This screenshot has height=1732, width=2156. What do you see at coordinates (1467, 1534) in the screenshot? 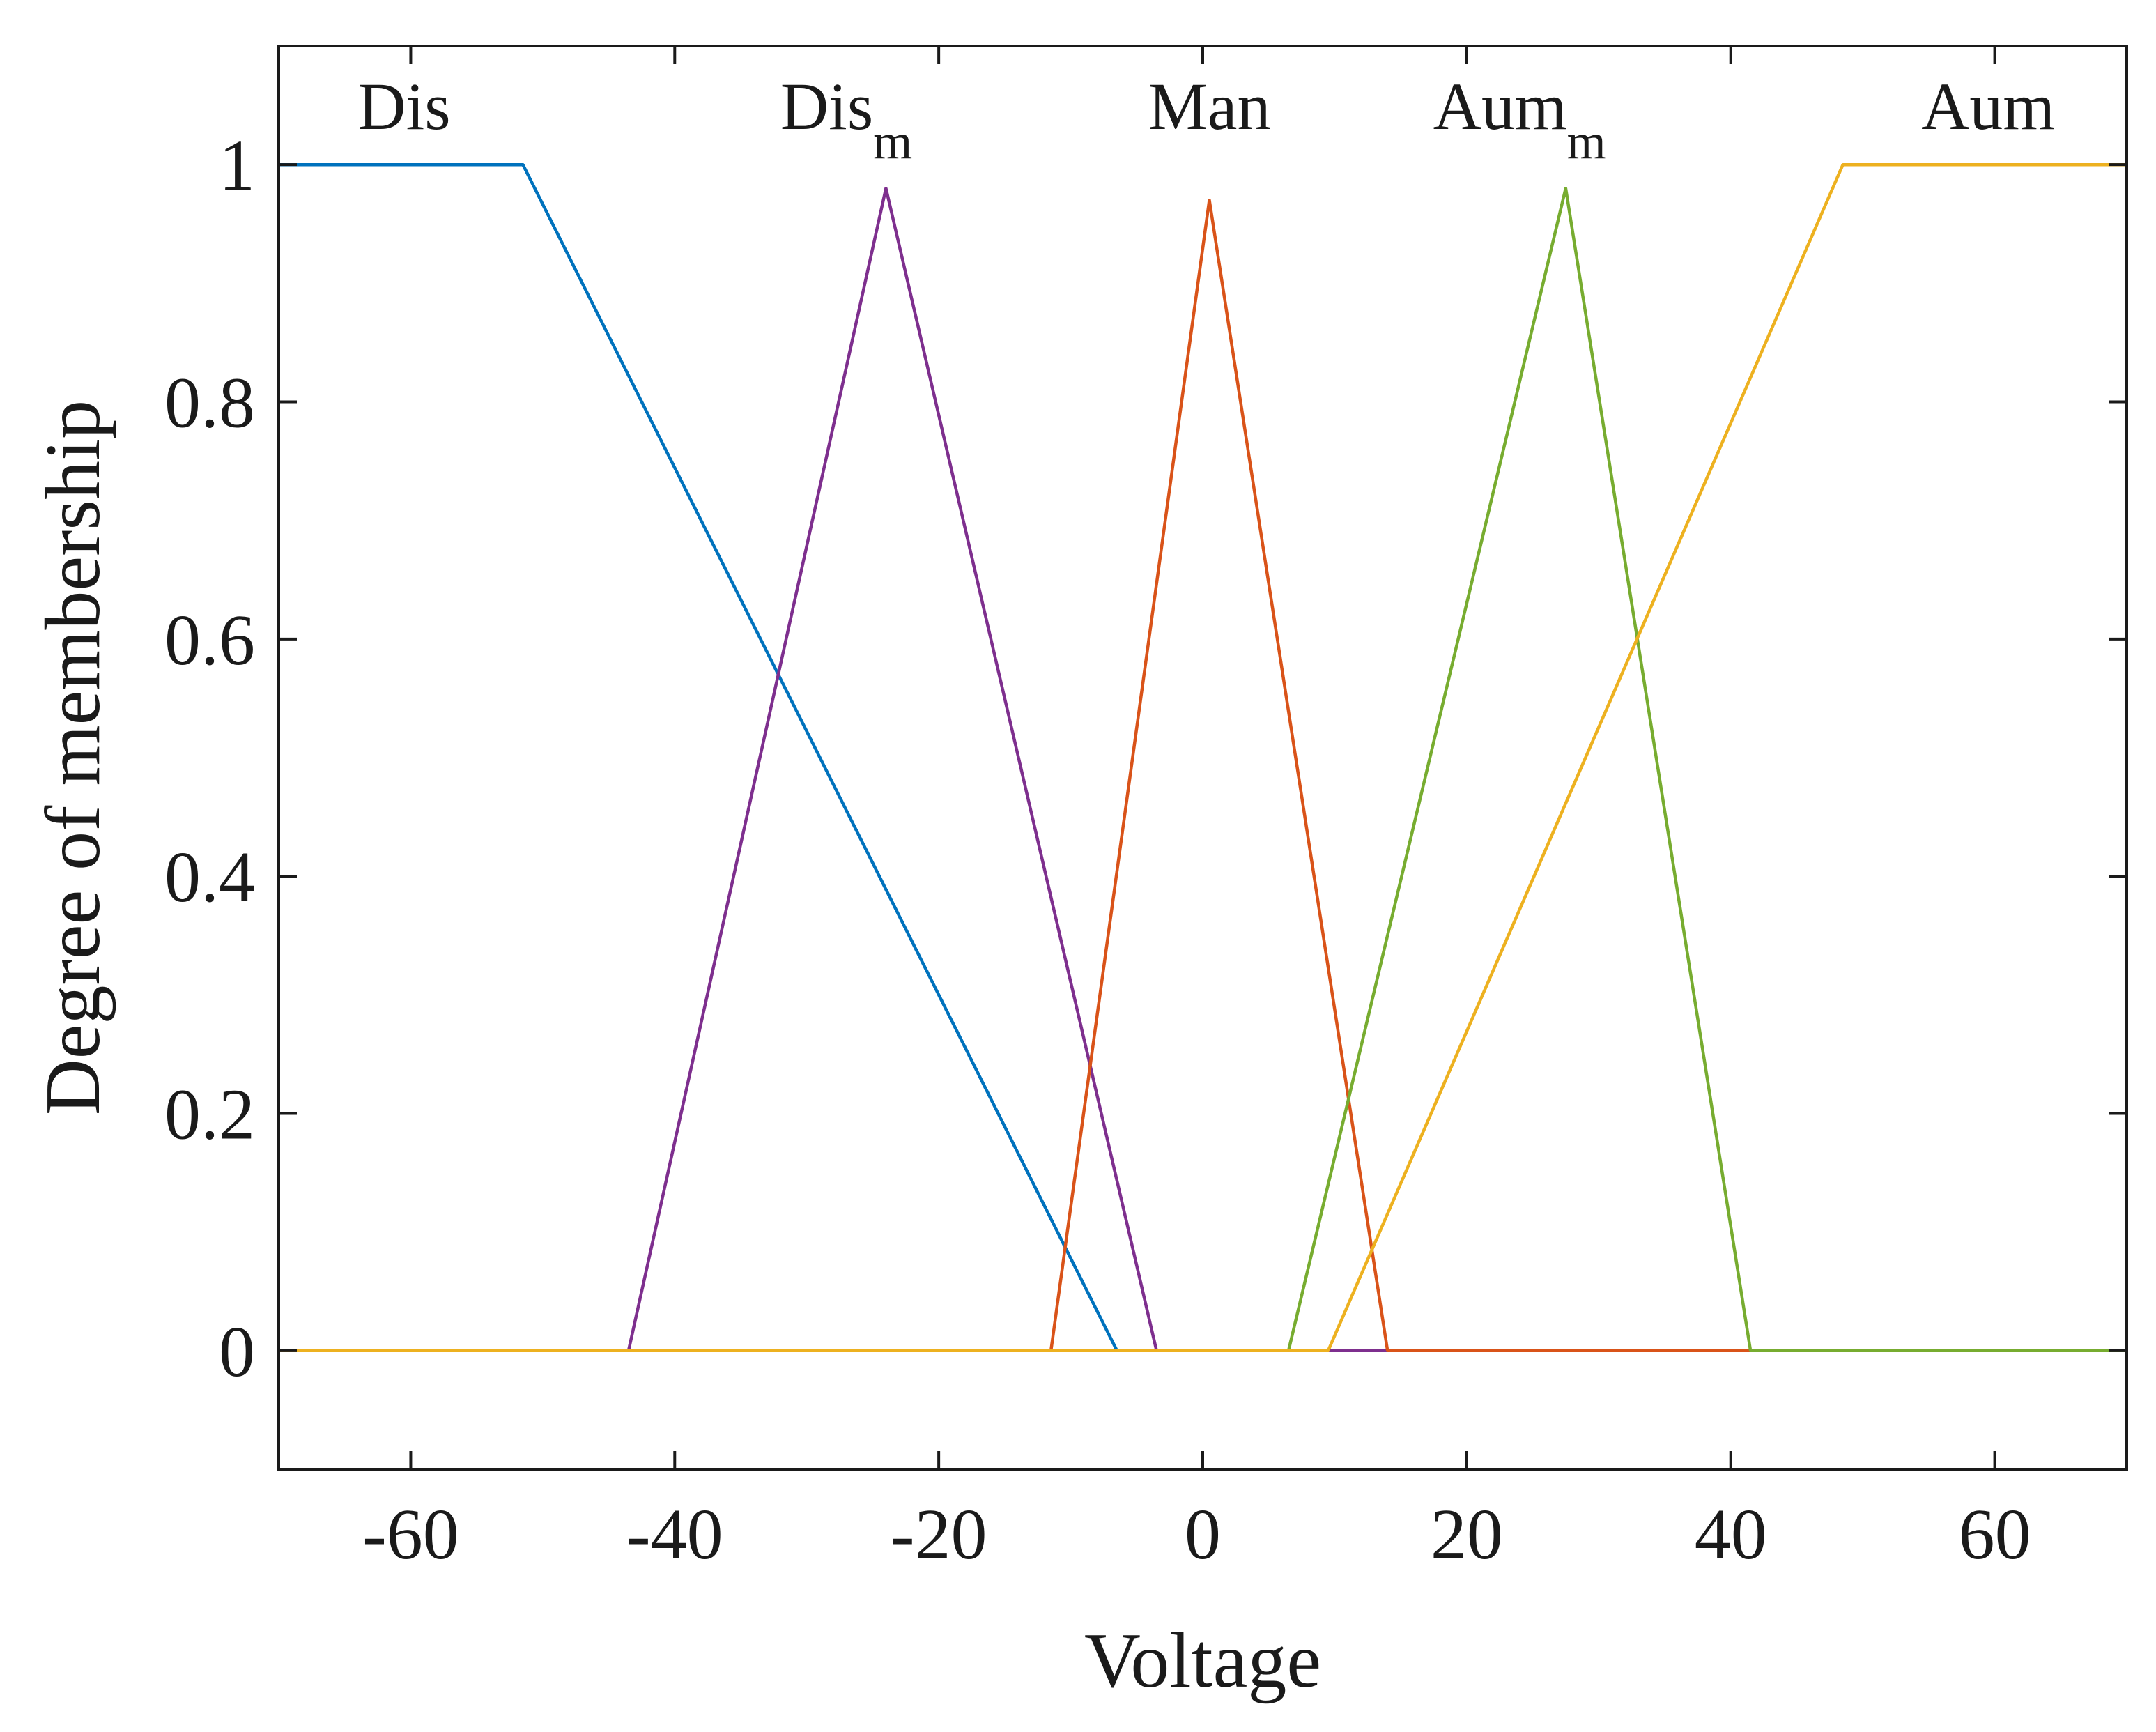
I see `x-tick-label: 20` at bounding box center [1467, 1534].